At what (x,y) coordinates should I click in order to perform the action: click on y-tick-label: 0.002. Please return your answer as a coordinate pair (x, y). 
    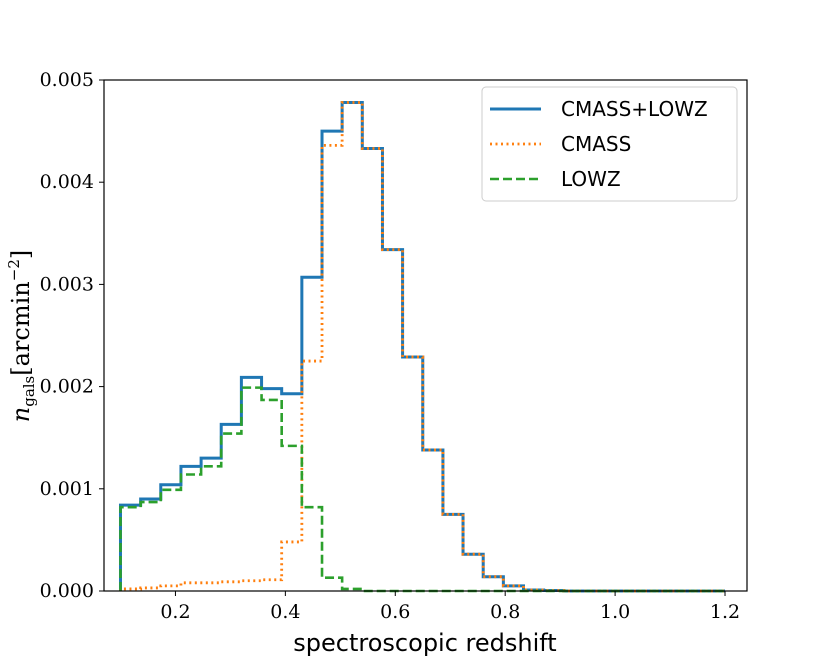
    Looking at the image, I should click on (67, 387).